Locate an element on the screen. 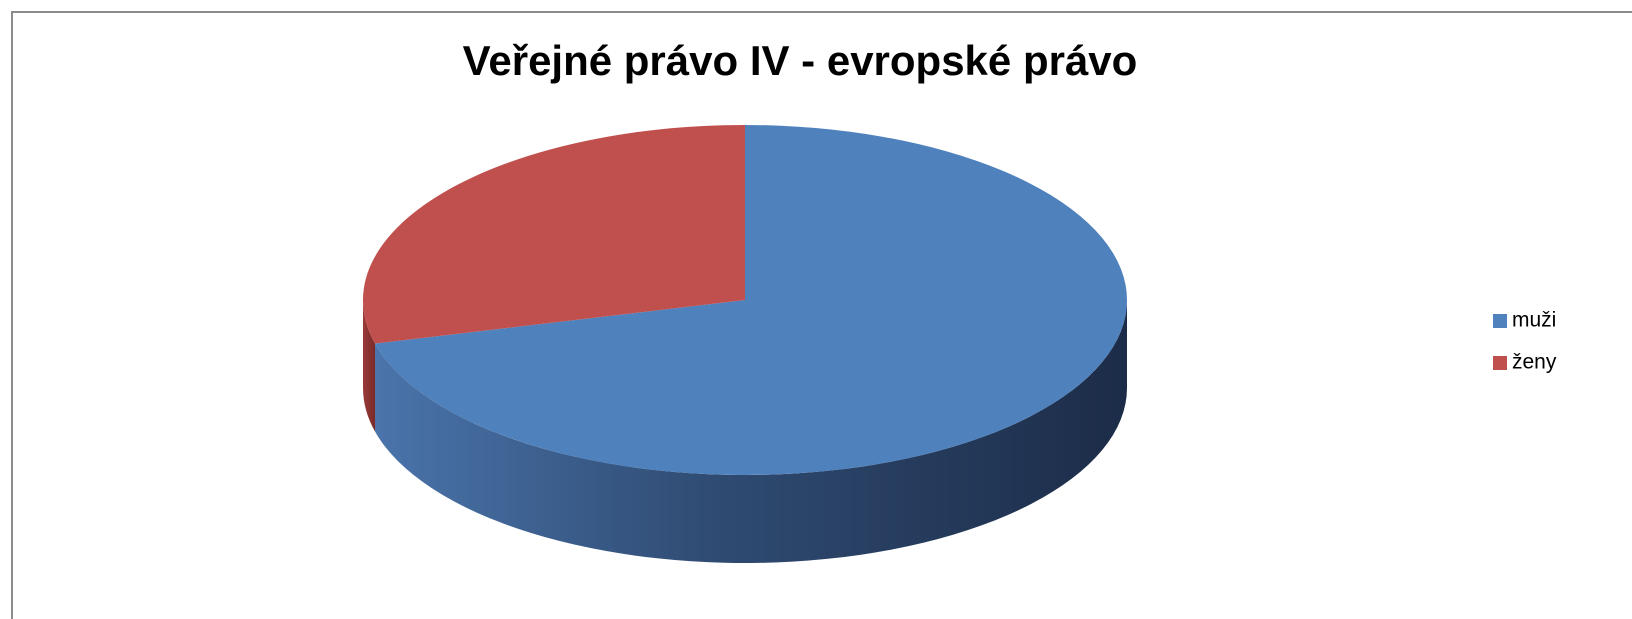 This screenshot has width=1632, height=619. pie-top is located at coordinates (554, 234).